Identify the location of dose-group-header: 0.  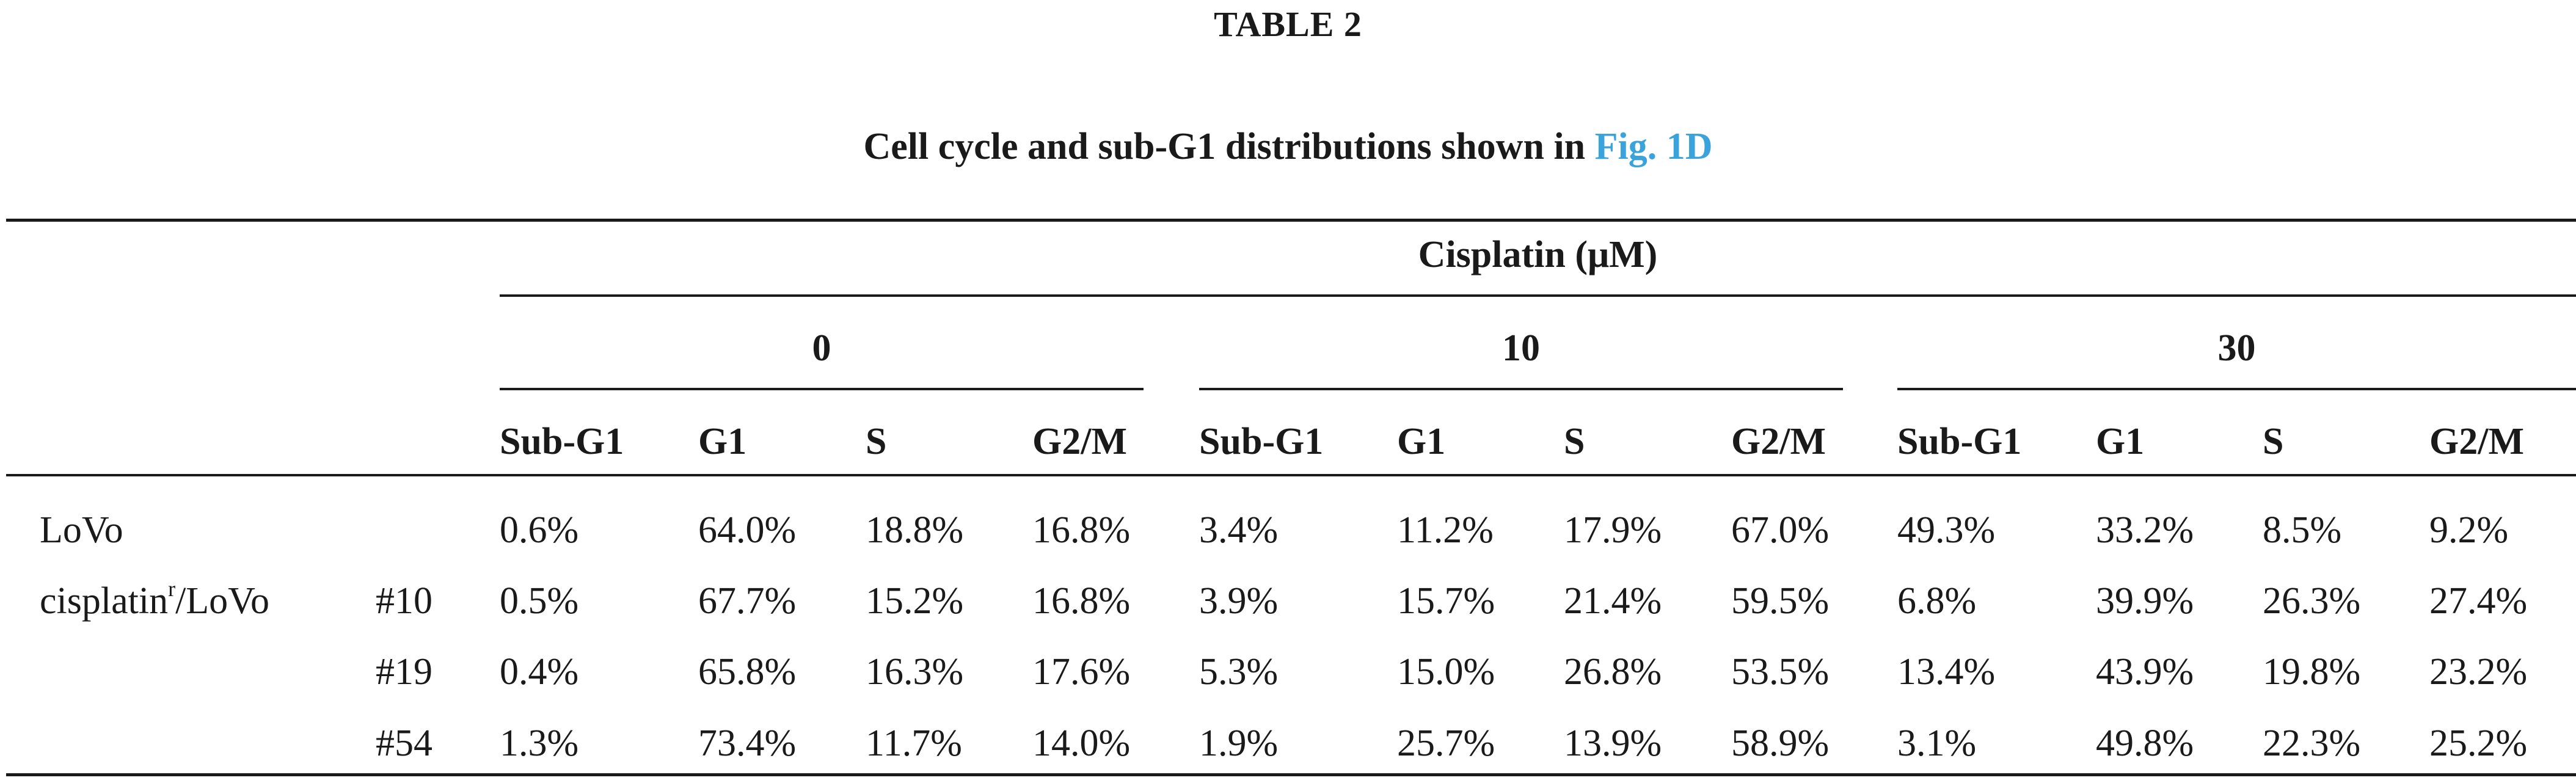
(821, 348).